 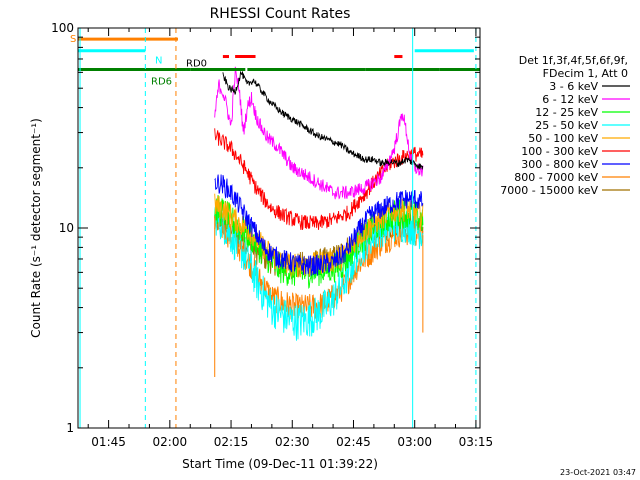 What do you see at coordinates (280, 14) in the screenshot?
I see `chart-title: RHESSI Count Rates` at bounding box center [280, 14].